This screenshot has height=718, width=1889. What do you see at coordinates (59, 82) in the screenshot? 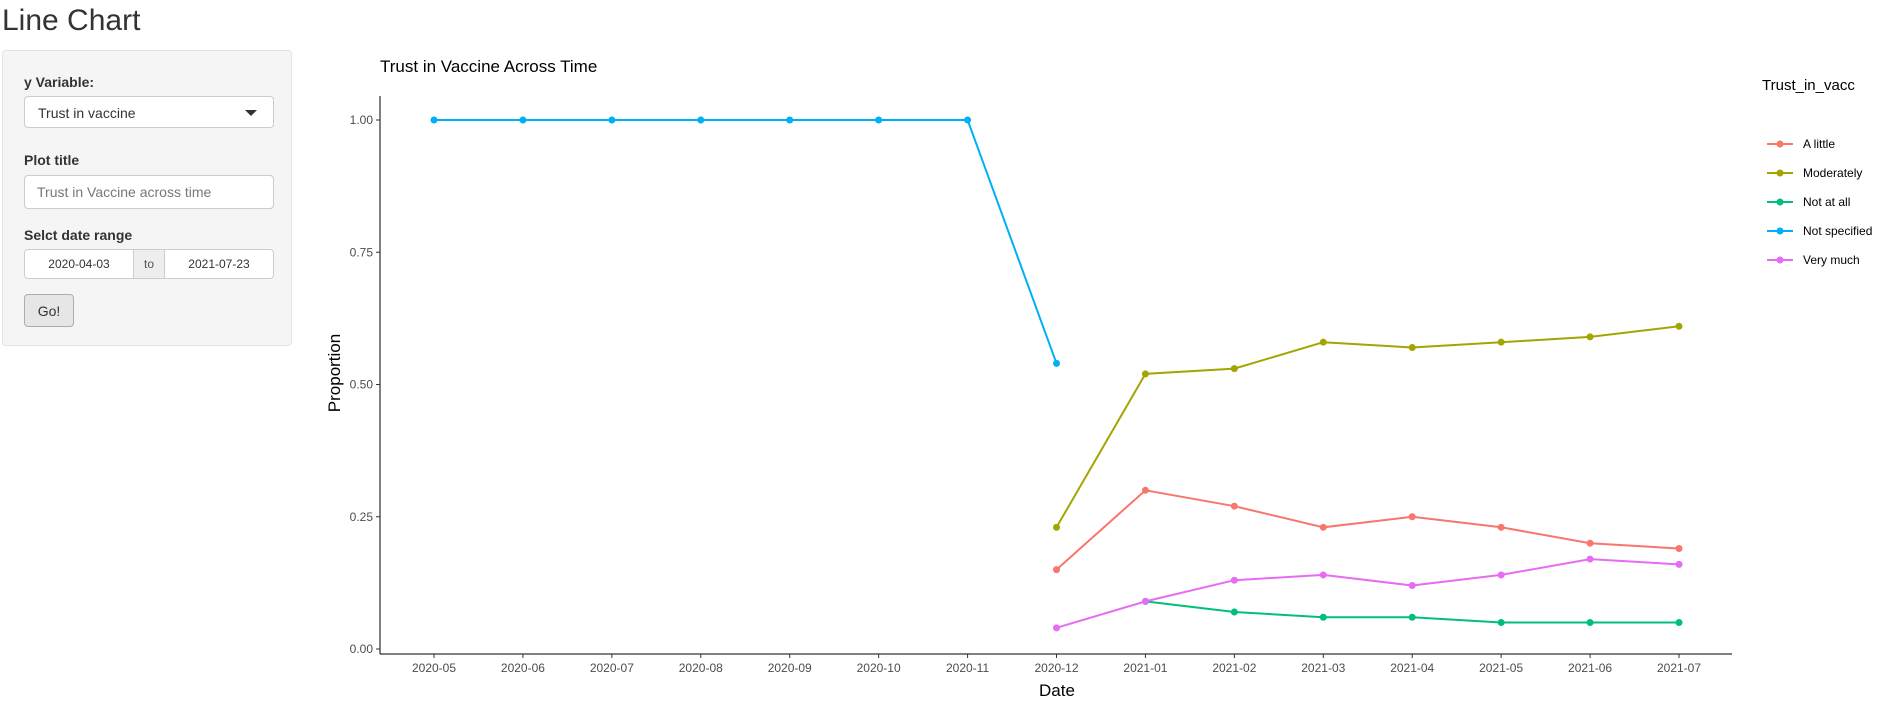
I see `y-variable-label: y Variable:` at bounding box center [59, 82].